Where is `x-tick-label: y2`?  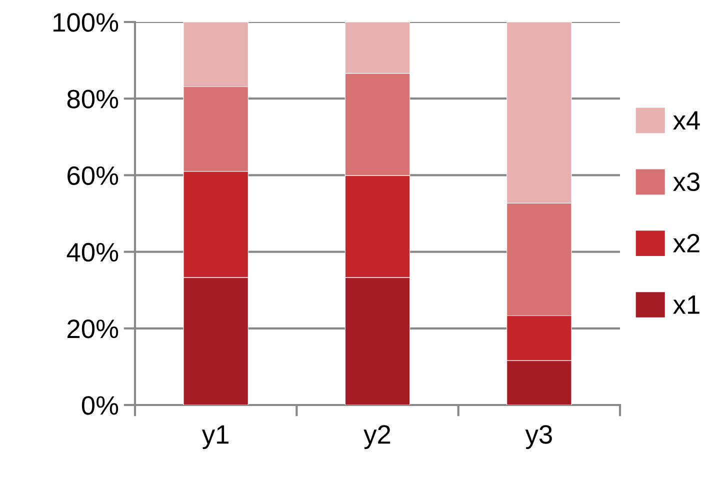
x-tick-label: y2 is located at coordinates (377, 437).